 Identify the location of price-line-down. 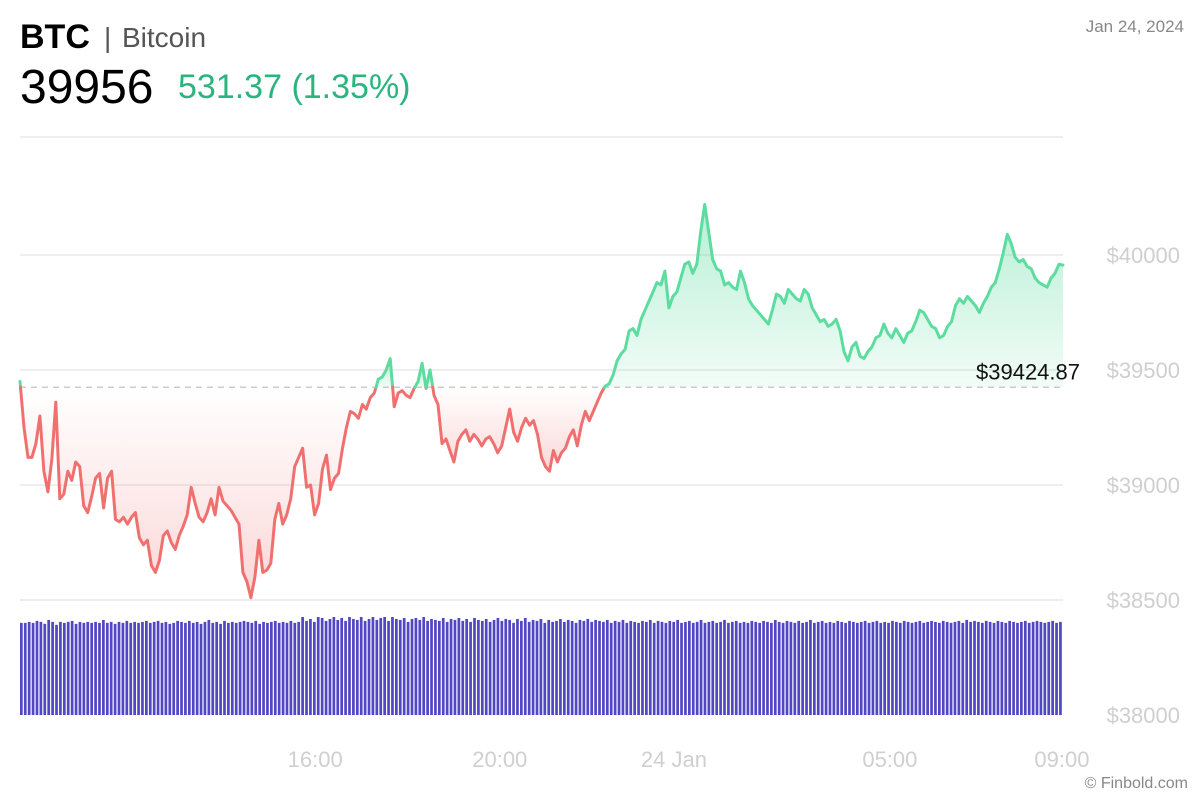
(198, 492).